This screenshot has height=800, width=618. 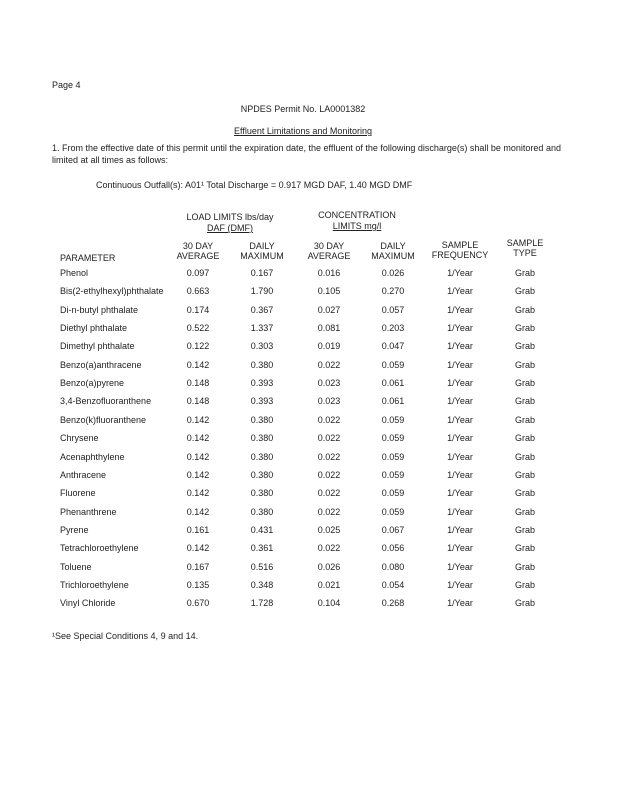 I want to click on parameter-name: Phenol, so click(x=74, y=273).